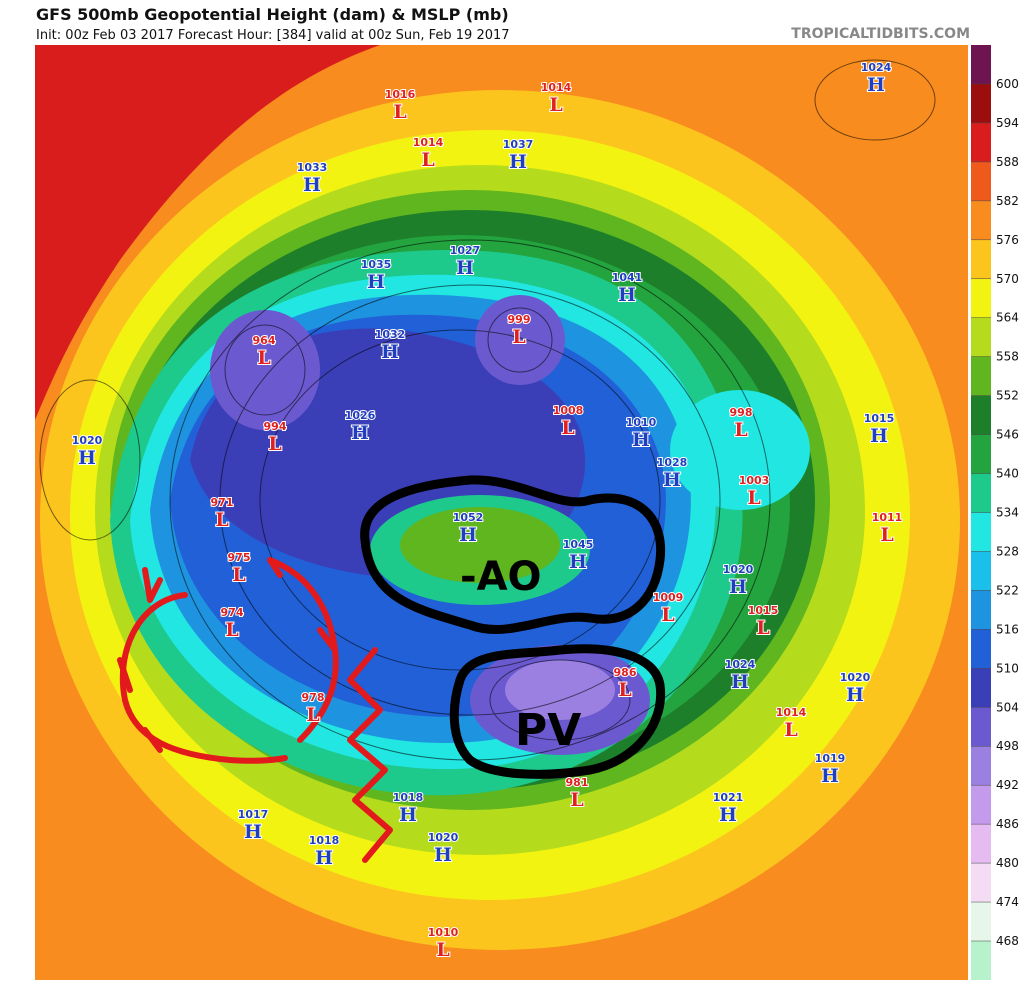 The width and height of the screenshot is (1024, 1000). Describe the element at coordinates (1007, 162) in the screenshot. I see `colorbar-label: 588` at that location.